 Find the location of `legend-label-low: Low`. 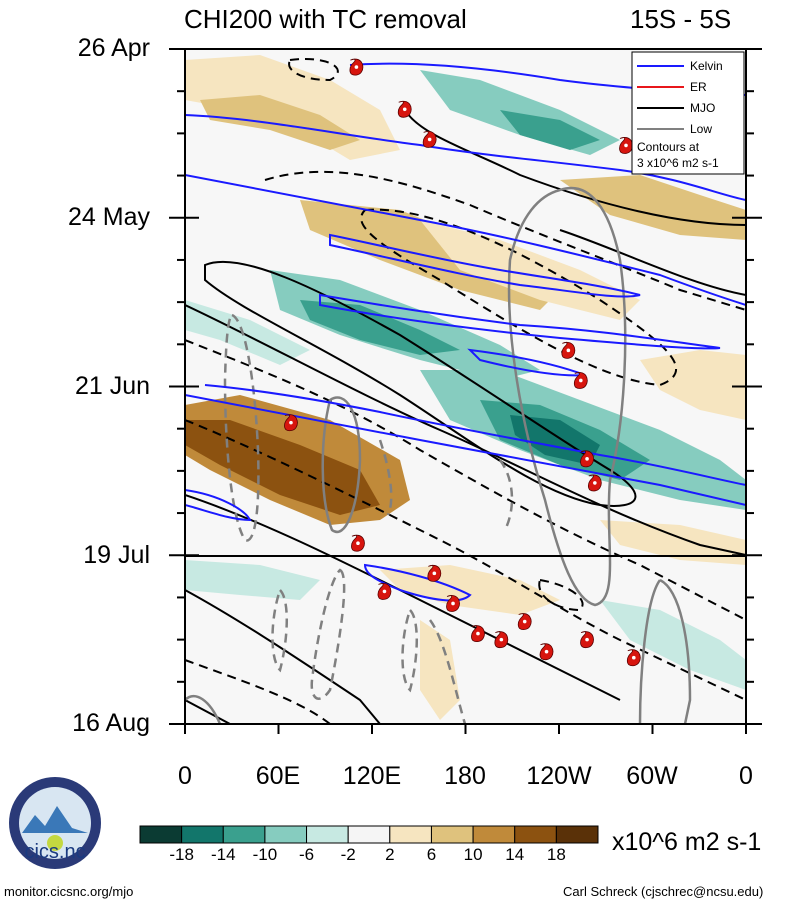

legend-label-low: Low is located at coordinates (701, 129).